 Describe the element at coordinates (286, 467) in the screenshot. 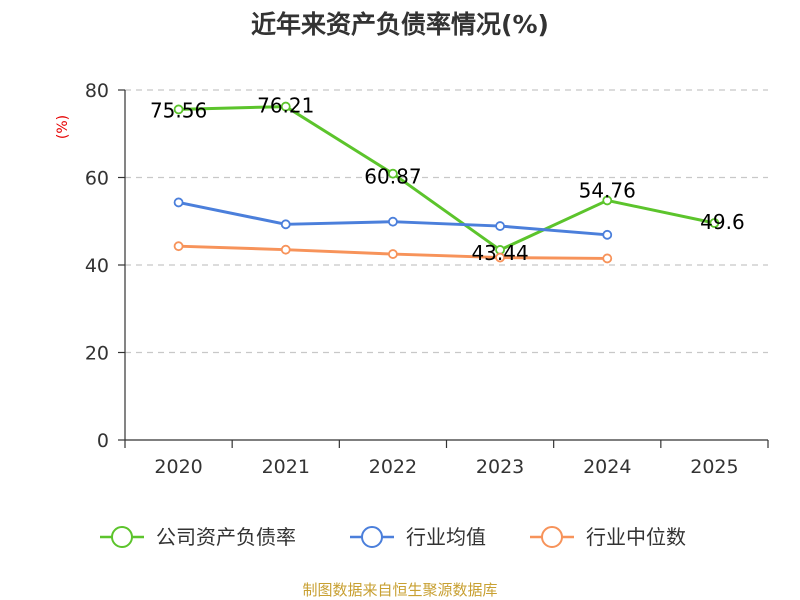

I see `x-tick-label: 2021` at that location.